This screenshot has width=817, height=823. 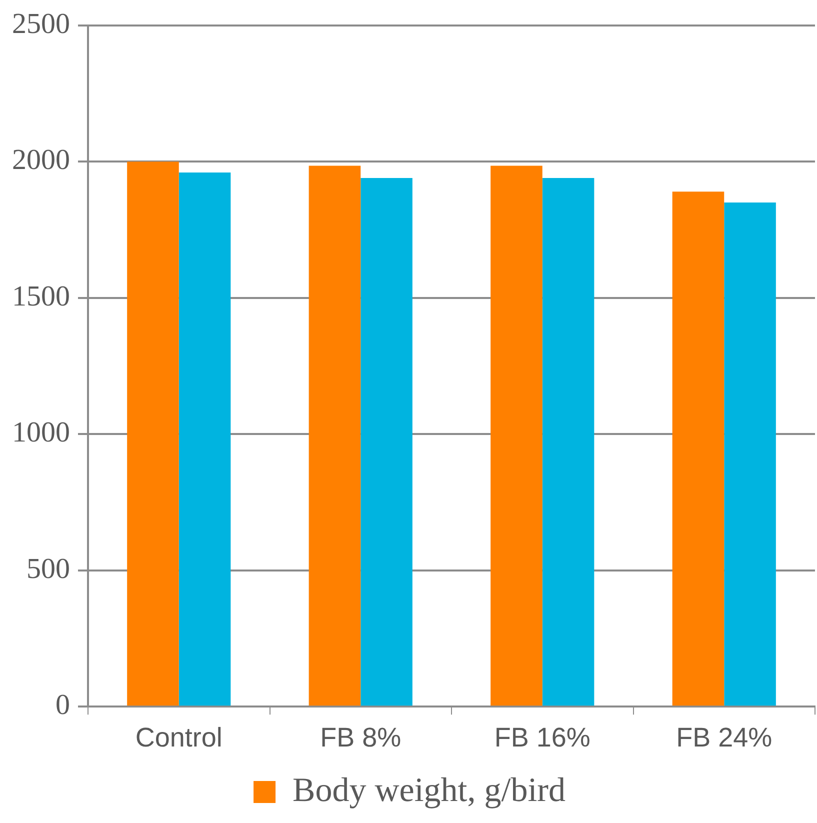 What do you see at coordinates (724, 737) in the screenshot?
I see `x-tick-label: FB 24%` at bounding box center [724, 737].